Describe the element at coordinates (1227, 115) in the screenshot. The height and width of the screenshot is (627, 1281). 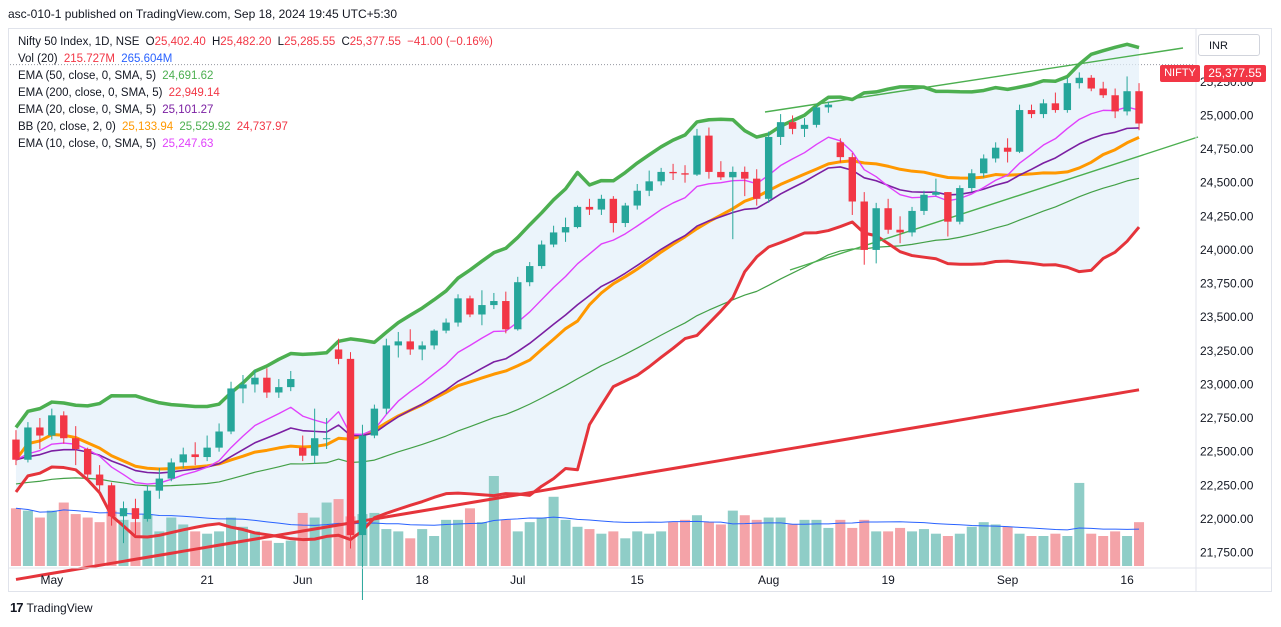
I see `y-tick-label: 25,000.00` at that location.